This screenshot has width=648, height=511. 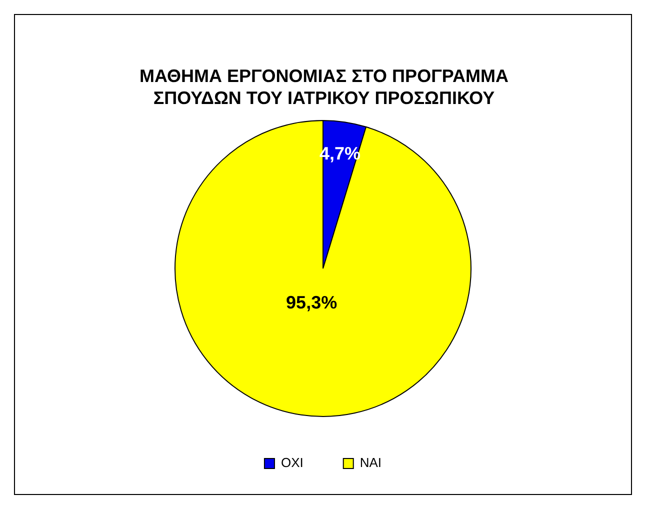 What do you see at coordinates (324, 87) in the screenshot?
I see `chart-title: ΜΑΘΗΜΑ ΕΡΓΟΝΟΜΙΑΣ ΣΤΟ ΠΡΟΓΡΑΜΜΑ ΣΠΟΥΔΩΝ ΤΟΥ ΙΑΤΡΙΚΟΥ ΠΡΟΣΩΠΙΚΟΥ` at bounding box center [324, 87].